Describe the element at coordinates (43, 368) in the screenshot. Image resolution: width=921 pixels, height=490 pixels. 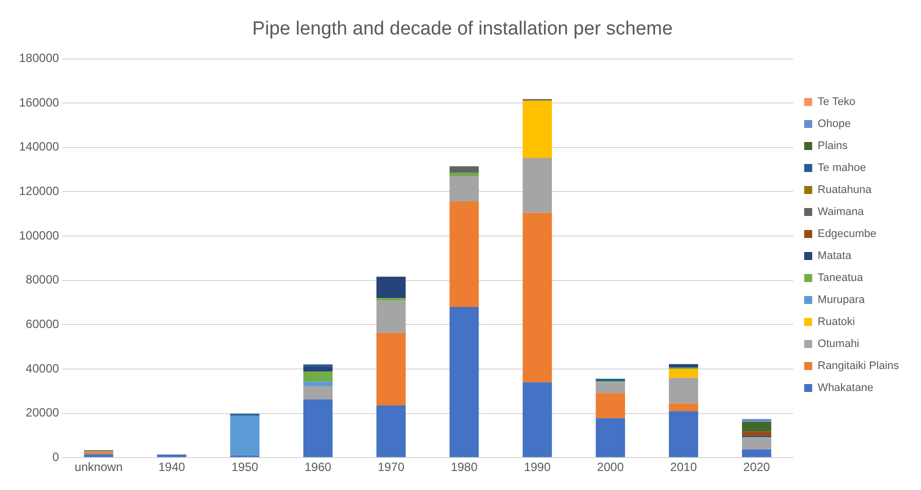
I see `y-tick-label: 40000` at that location.